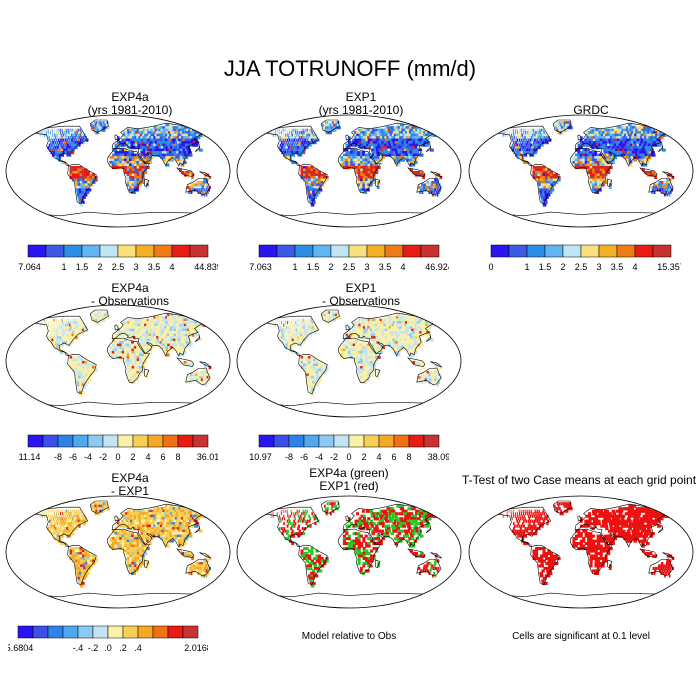 This screenshot has height=700, width=700. I want to click on coastline-japan, so click(661, 148).